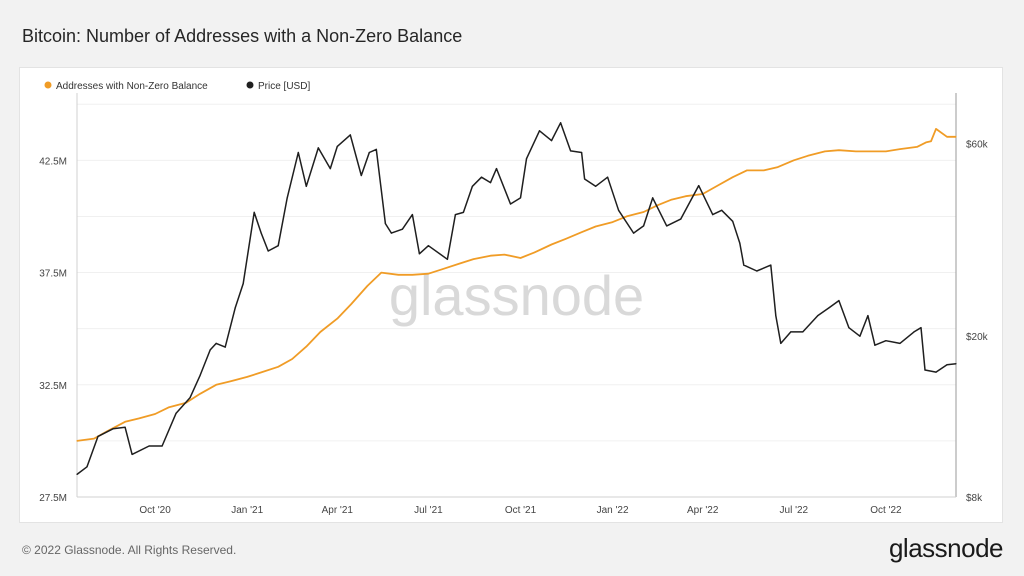 The image size is (1024, 576). I want to click on y-left-tick-label: 37.5M, so click(53, 274).